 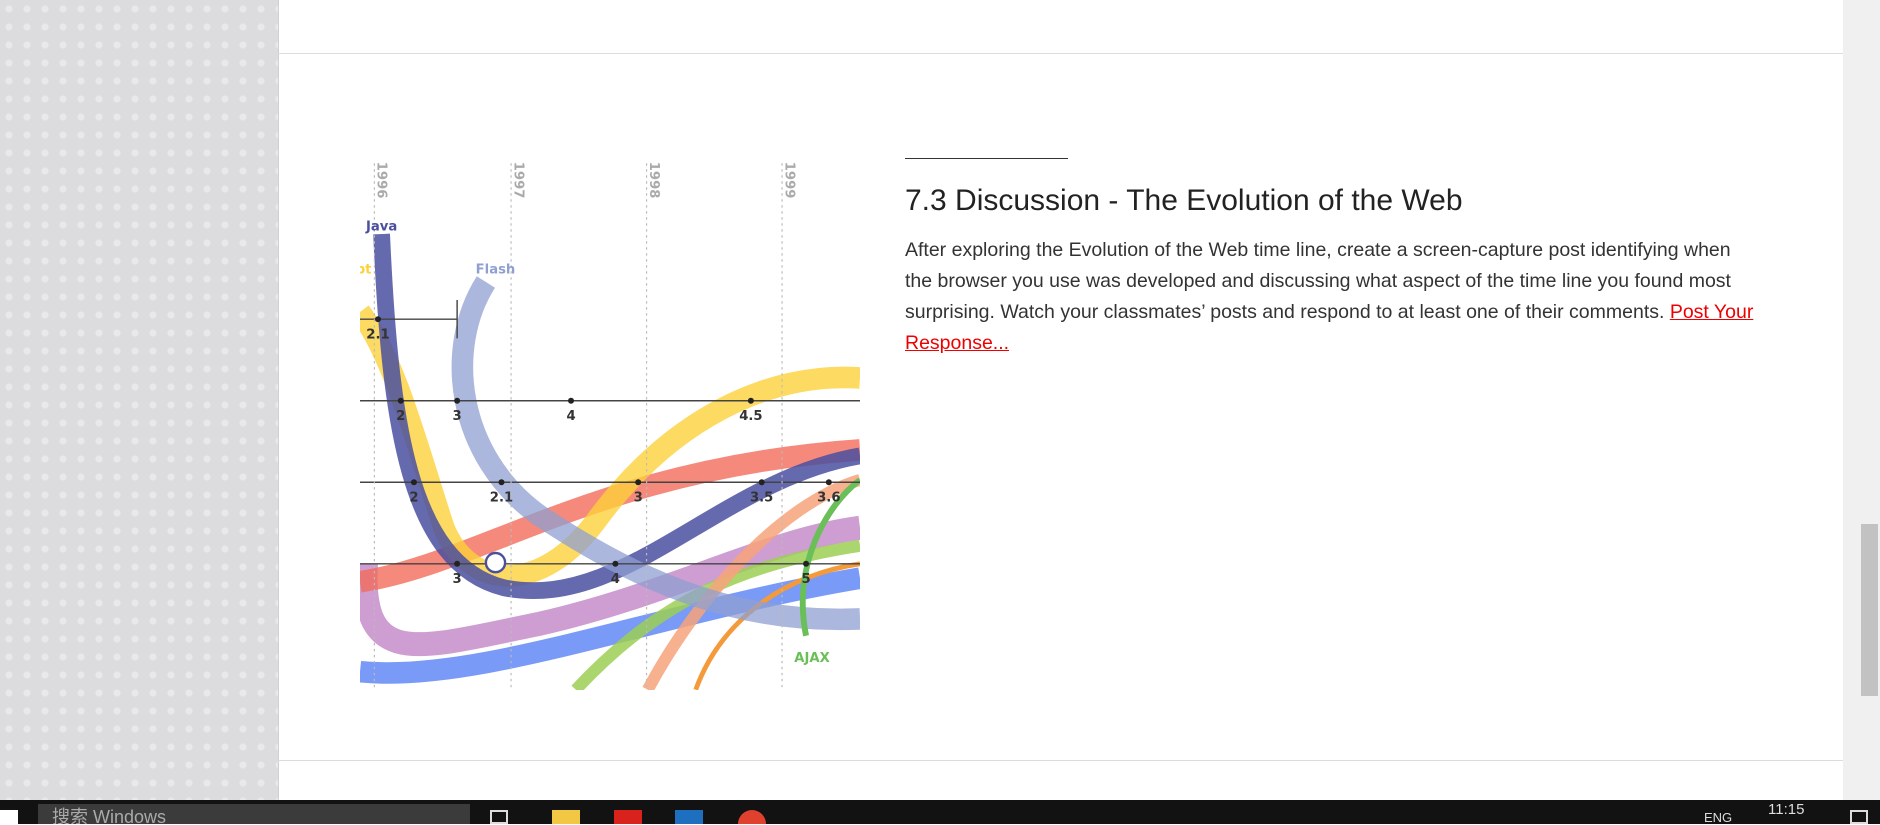 I want to click on year-label: 1997, so click(x=517, y=180).